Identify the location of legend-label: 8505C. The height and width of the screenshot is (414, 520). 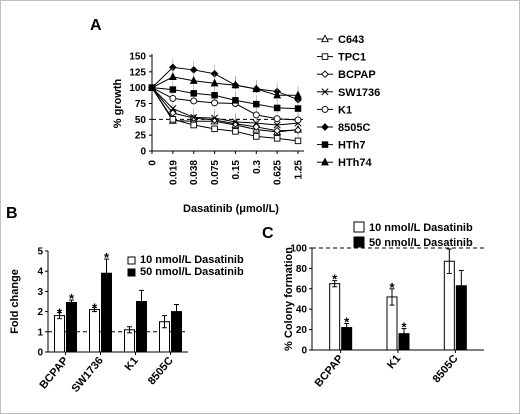
(354, 128).